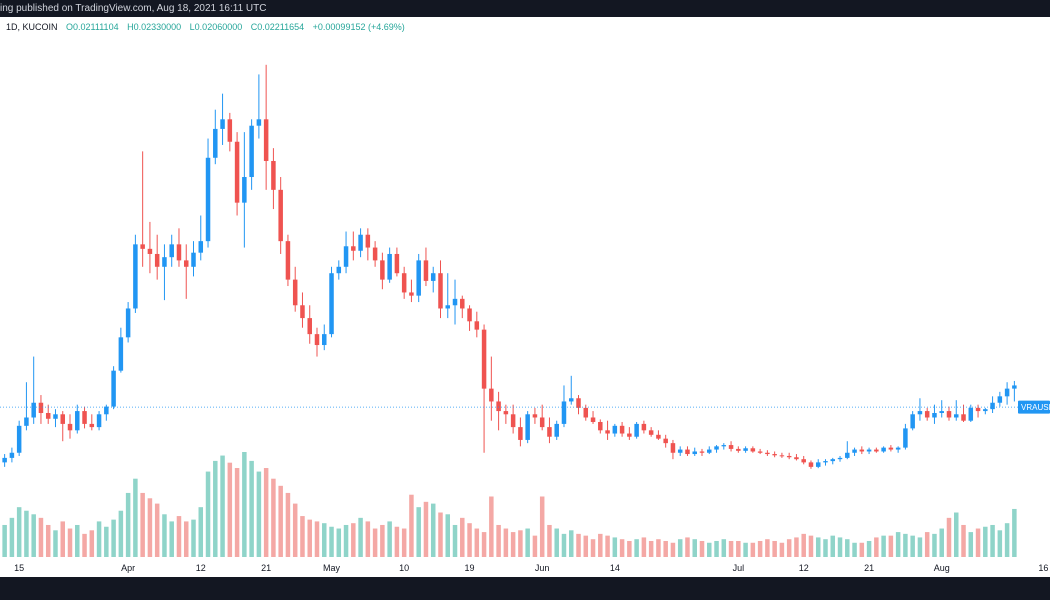  What do you see at coordinates (739, 568) in the screenshot?
I see `x-tick-label: Jul` at bounding box center [739, 568].